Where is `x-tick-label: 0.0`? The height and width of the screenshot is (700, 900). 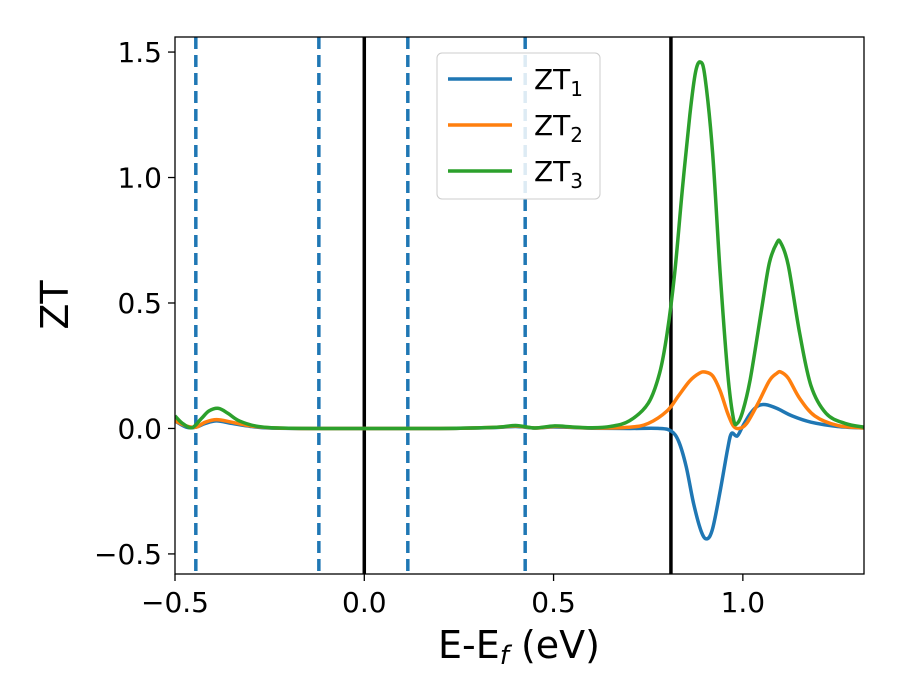
x-tick-label: 0.0 is located at coordinates (364, 602).